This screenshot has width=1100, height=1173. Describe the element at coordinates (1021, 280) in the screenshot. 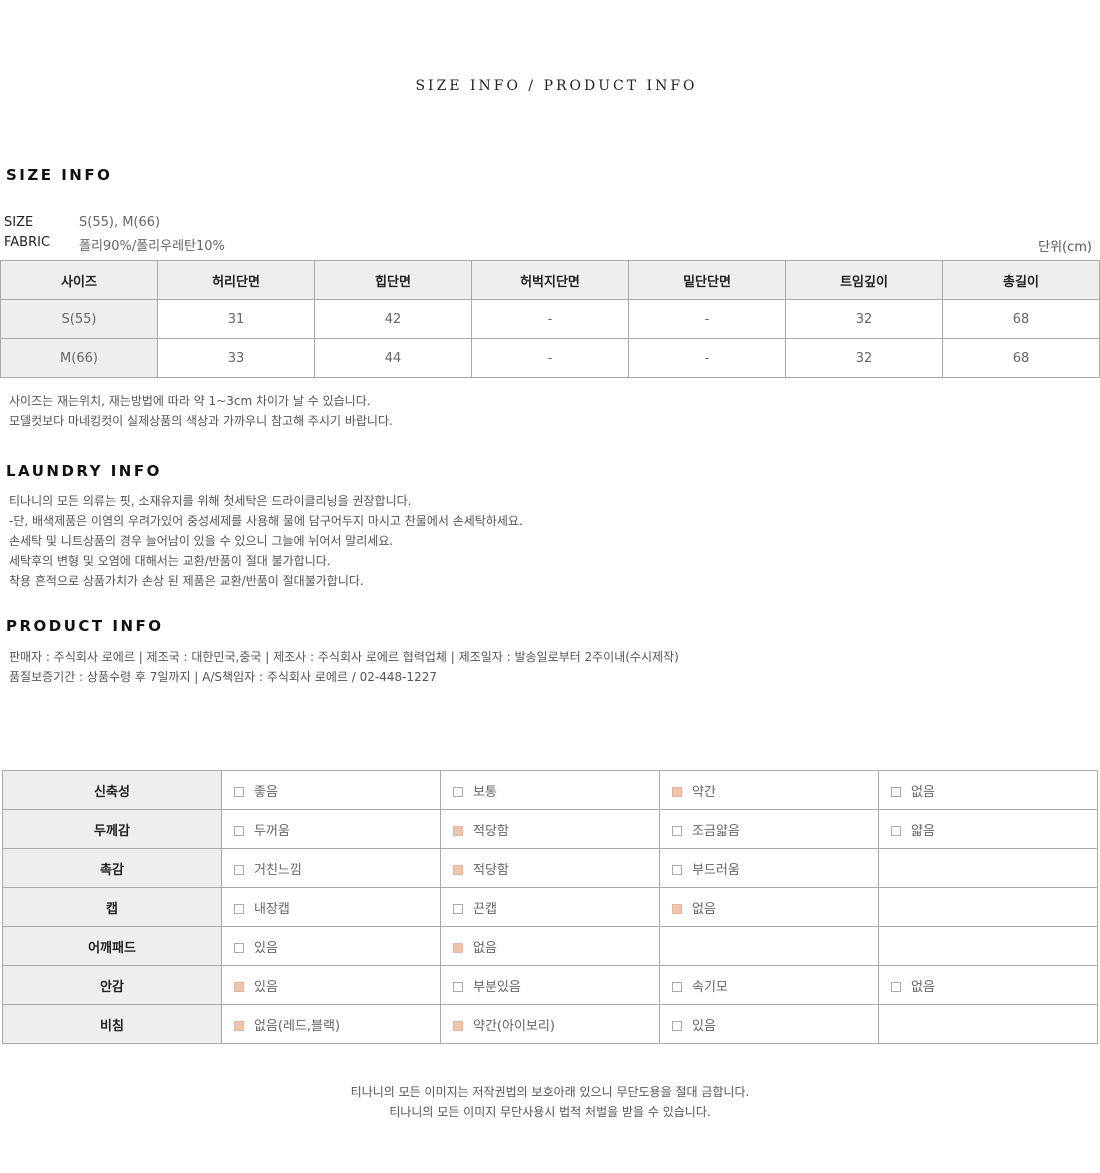

I see `column-header: 총길이` at that location.